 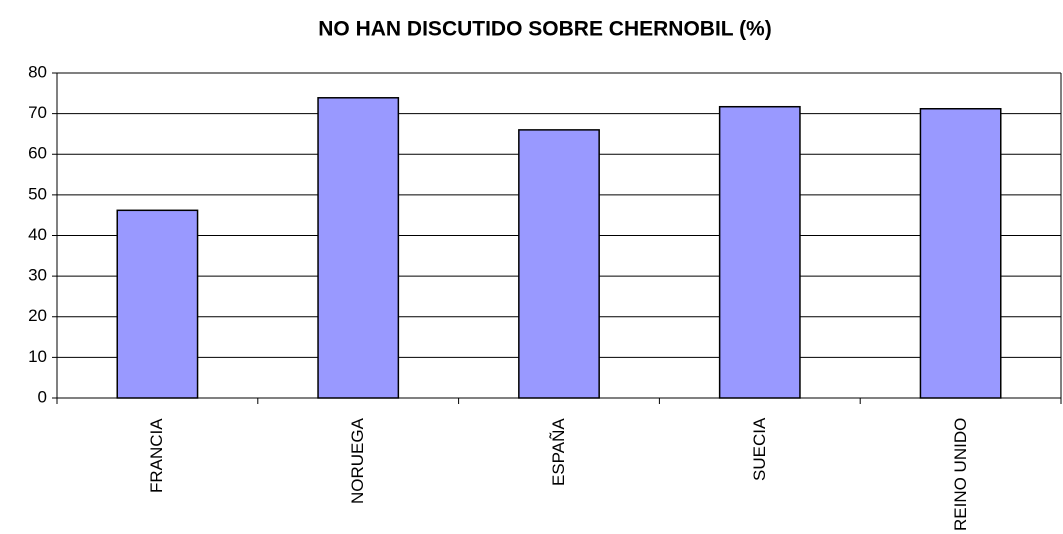 I want to click on y-tick-label: 10, so click(x=37, y=356).